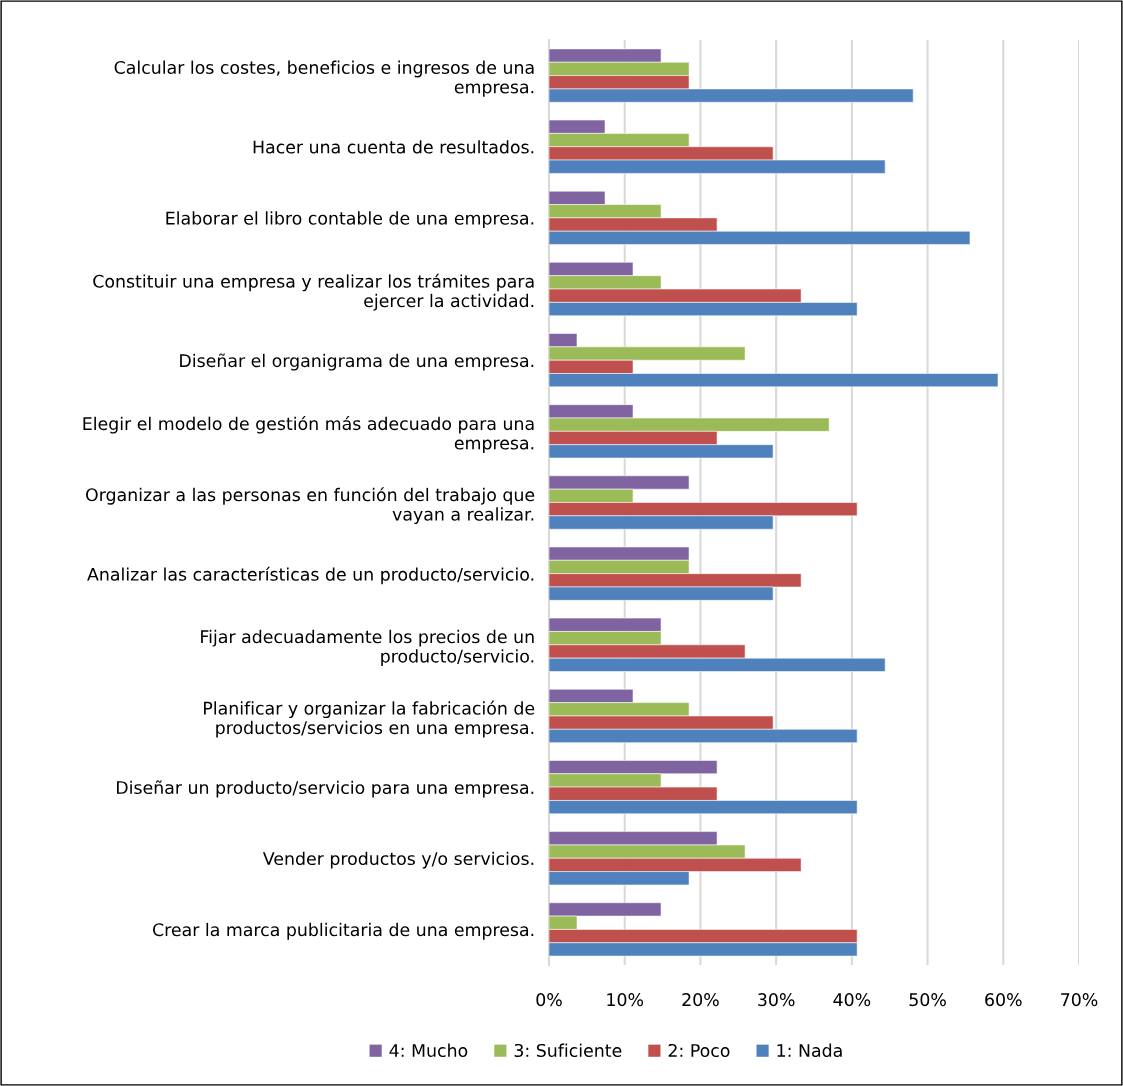 This screenshot has width=1123, height=1086. What do you see at coordinates (367, 648) in the screenshot?
I see `y-tick-label: Fijar adecuadamente los precios de un producto/servicio.` at bounding box center [367, 648].